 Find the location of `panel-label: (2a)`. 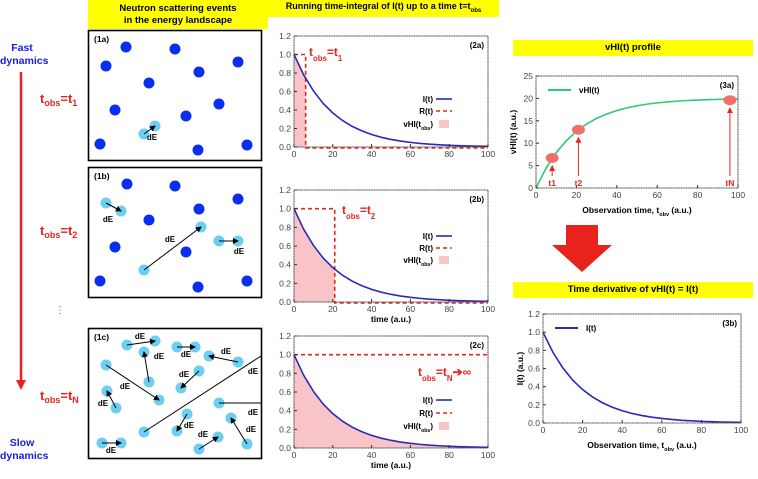

panel-label: (2a) is located at coordinates (477, 45).